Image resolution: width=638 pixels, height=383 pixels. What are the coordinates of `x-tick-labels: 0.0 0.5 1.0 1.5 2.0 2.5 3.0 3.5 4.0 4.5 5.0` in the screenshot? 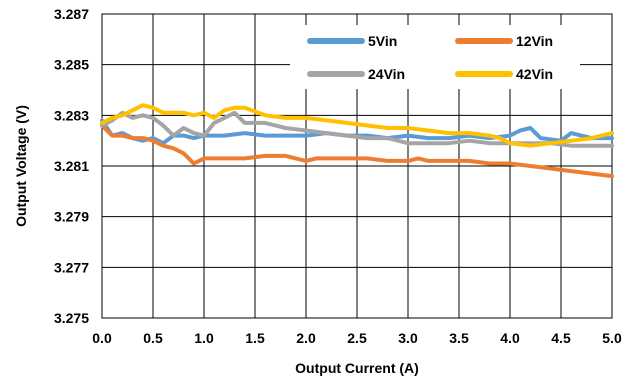 It's located at (357, 338).